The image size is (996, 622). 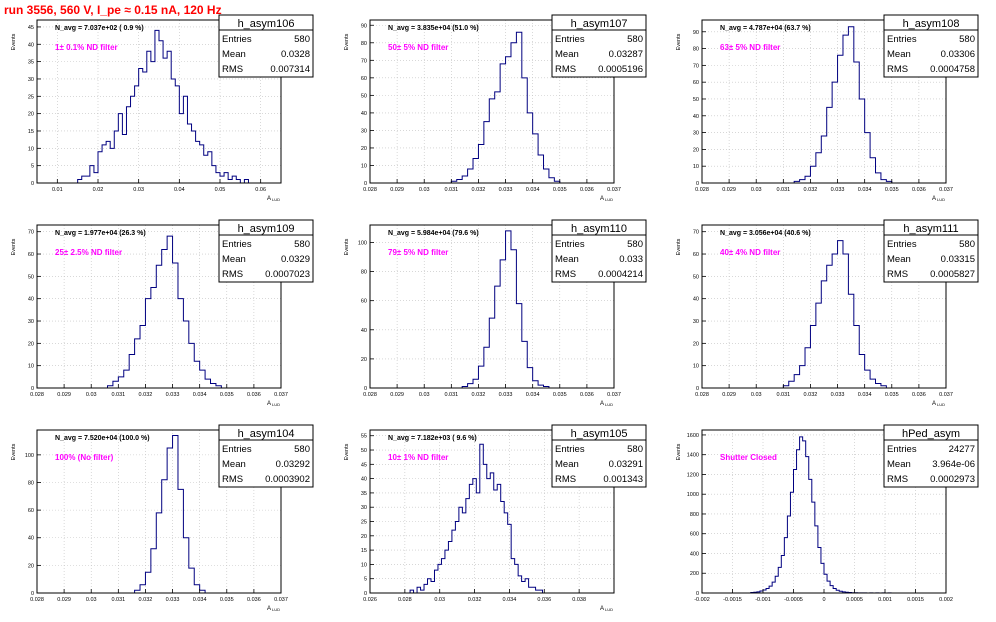 What do you see at coordinates (432, 438) in the screenshot?
I see `navg-label: N_avg = 7.182e+03 ( 9.6 %)` at bounding box center [432, 438].